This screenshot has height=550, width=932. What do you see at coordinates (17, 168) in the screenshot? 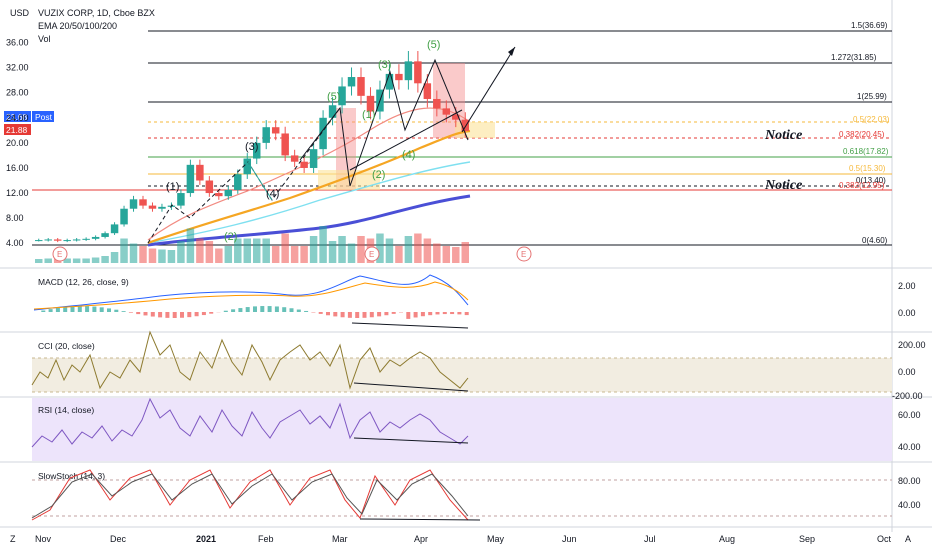
I see `y-tick-label: 16.00` at bounding box center [17, 168].